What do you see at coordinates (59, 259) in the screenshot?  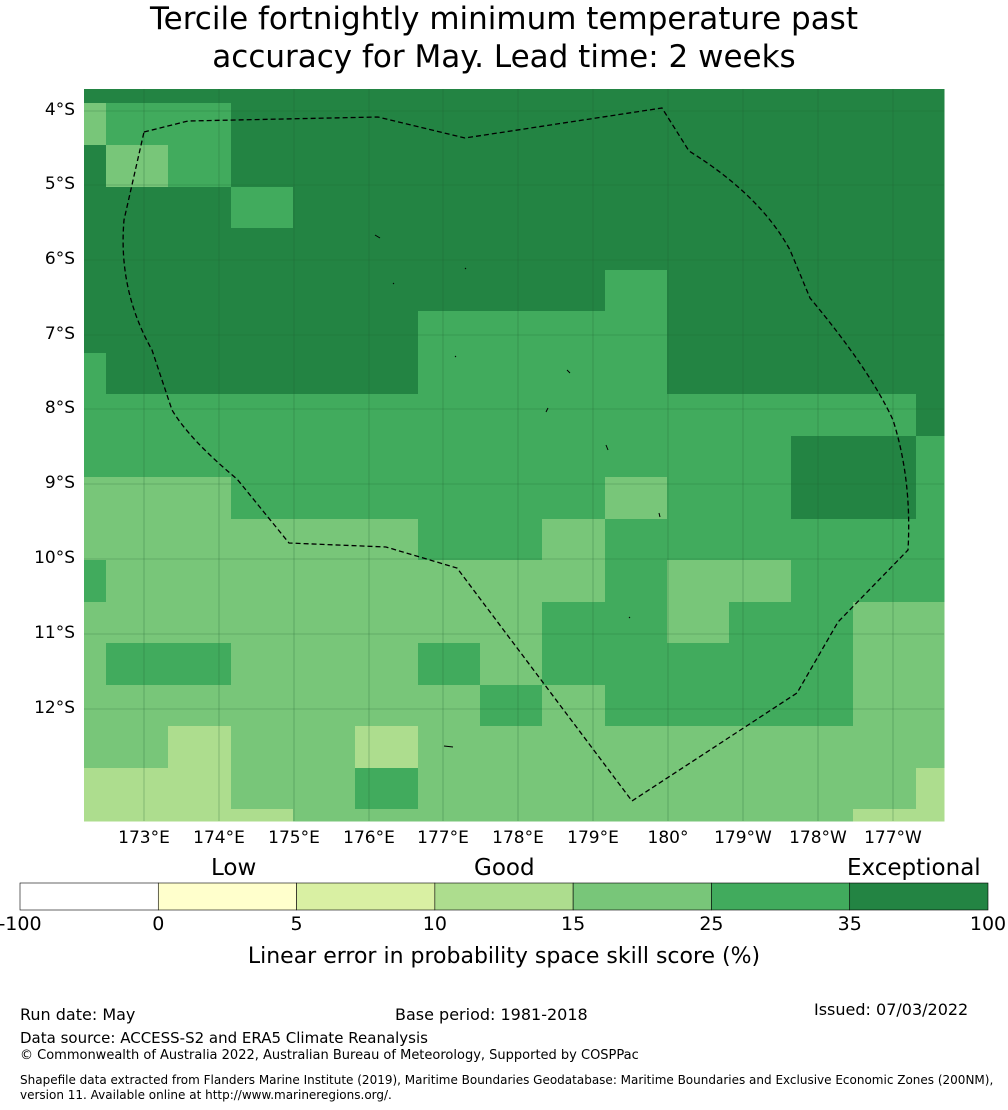 I see `latitude-label: 6°S` at bounding box center [59, 259].